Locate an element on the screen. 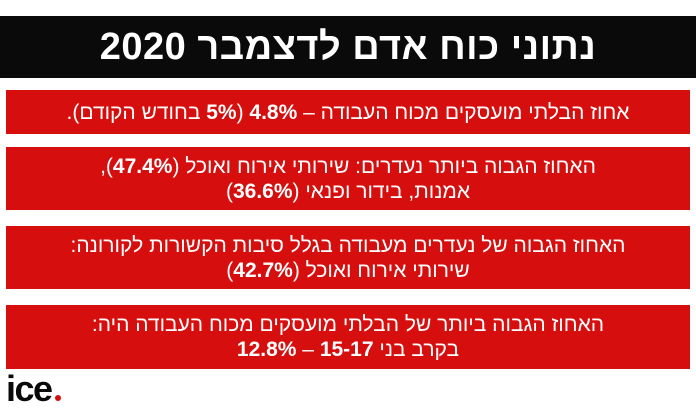 Image resolution: width=696 pixels, height=409 pixels. stat-value: 5% is located at coordinates (221, 112).